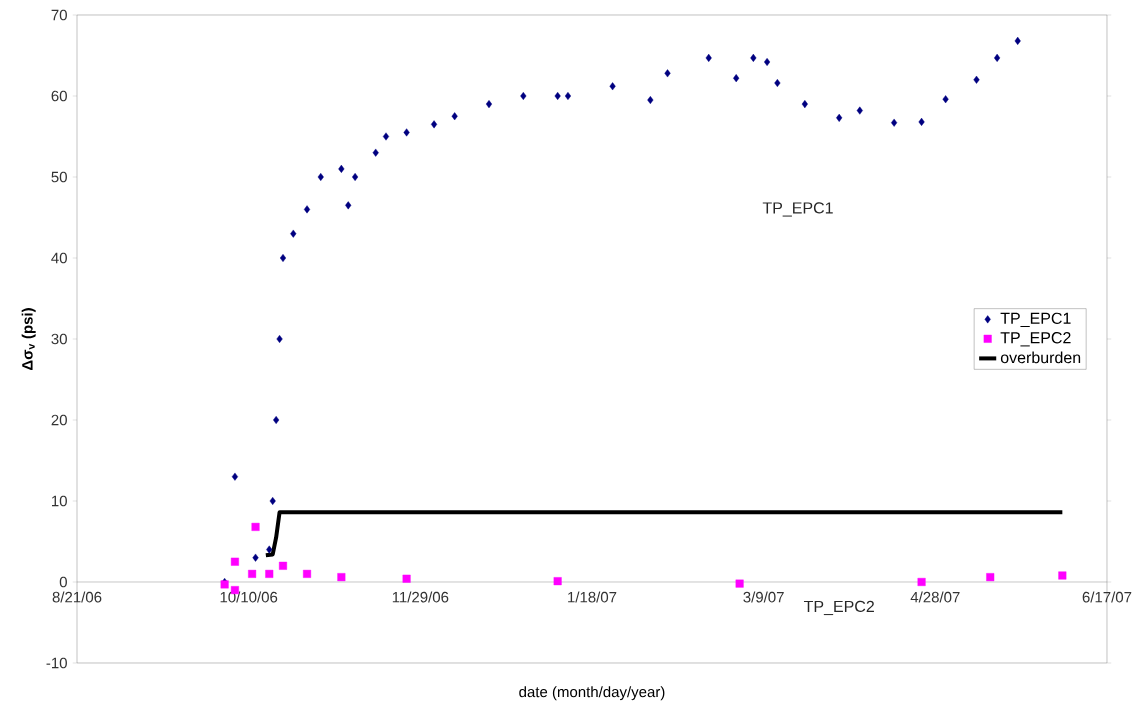 Image resolution: width=1140 pixels, height=708 pixels. I want to click on x-tick-label: 8/21/06, so click(77, 597).